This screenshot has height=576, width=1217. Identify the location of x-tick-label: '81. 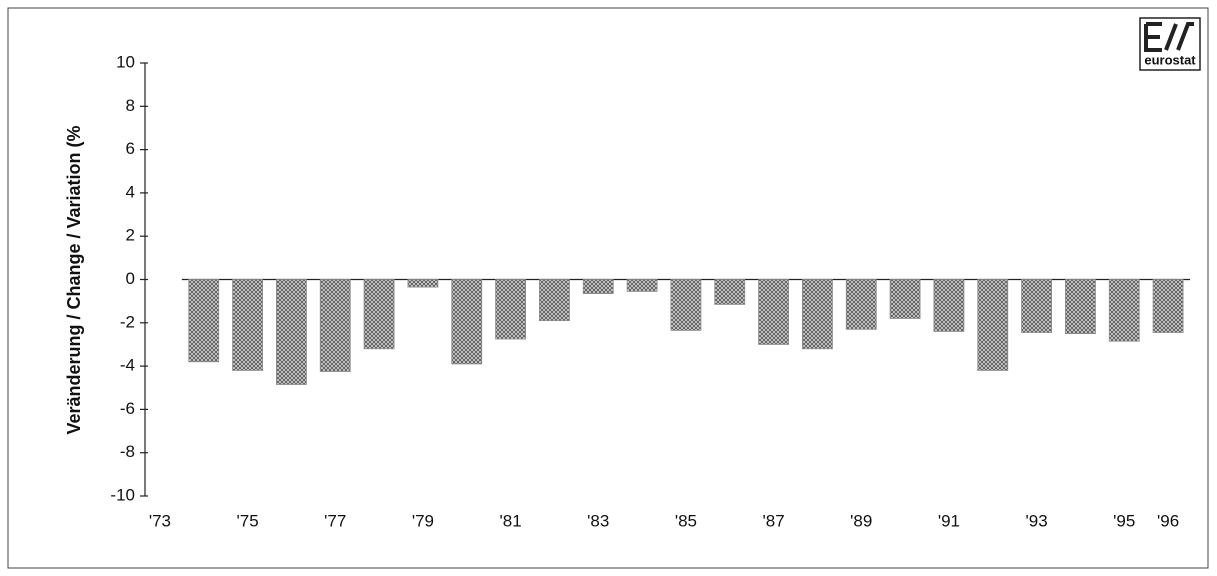
(511, 520).